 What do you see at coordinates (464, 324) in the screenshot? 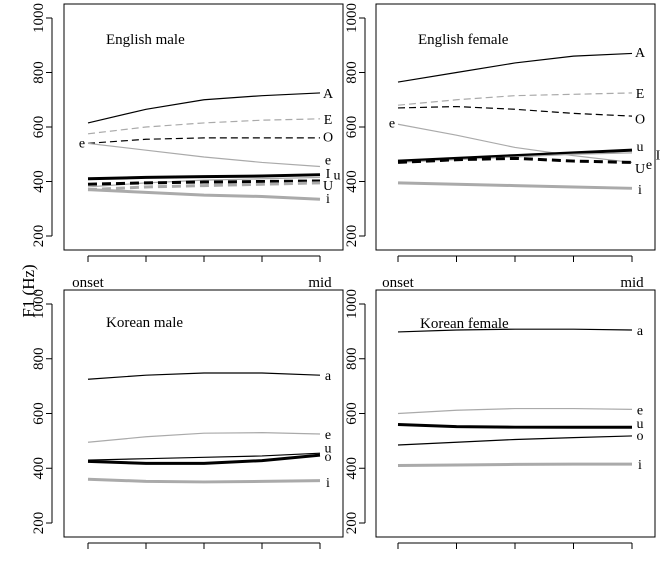
I see `panel-title: Korean female` at bounding box center [464, 324].